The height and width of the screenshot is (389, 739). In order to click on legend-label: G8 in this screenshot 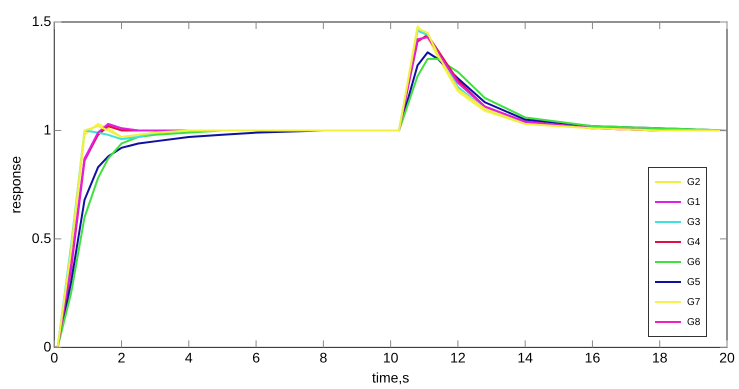, I will do `click(693, 322)`.